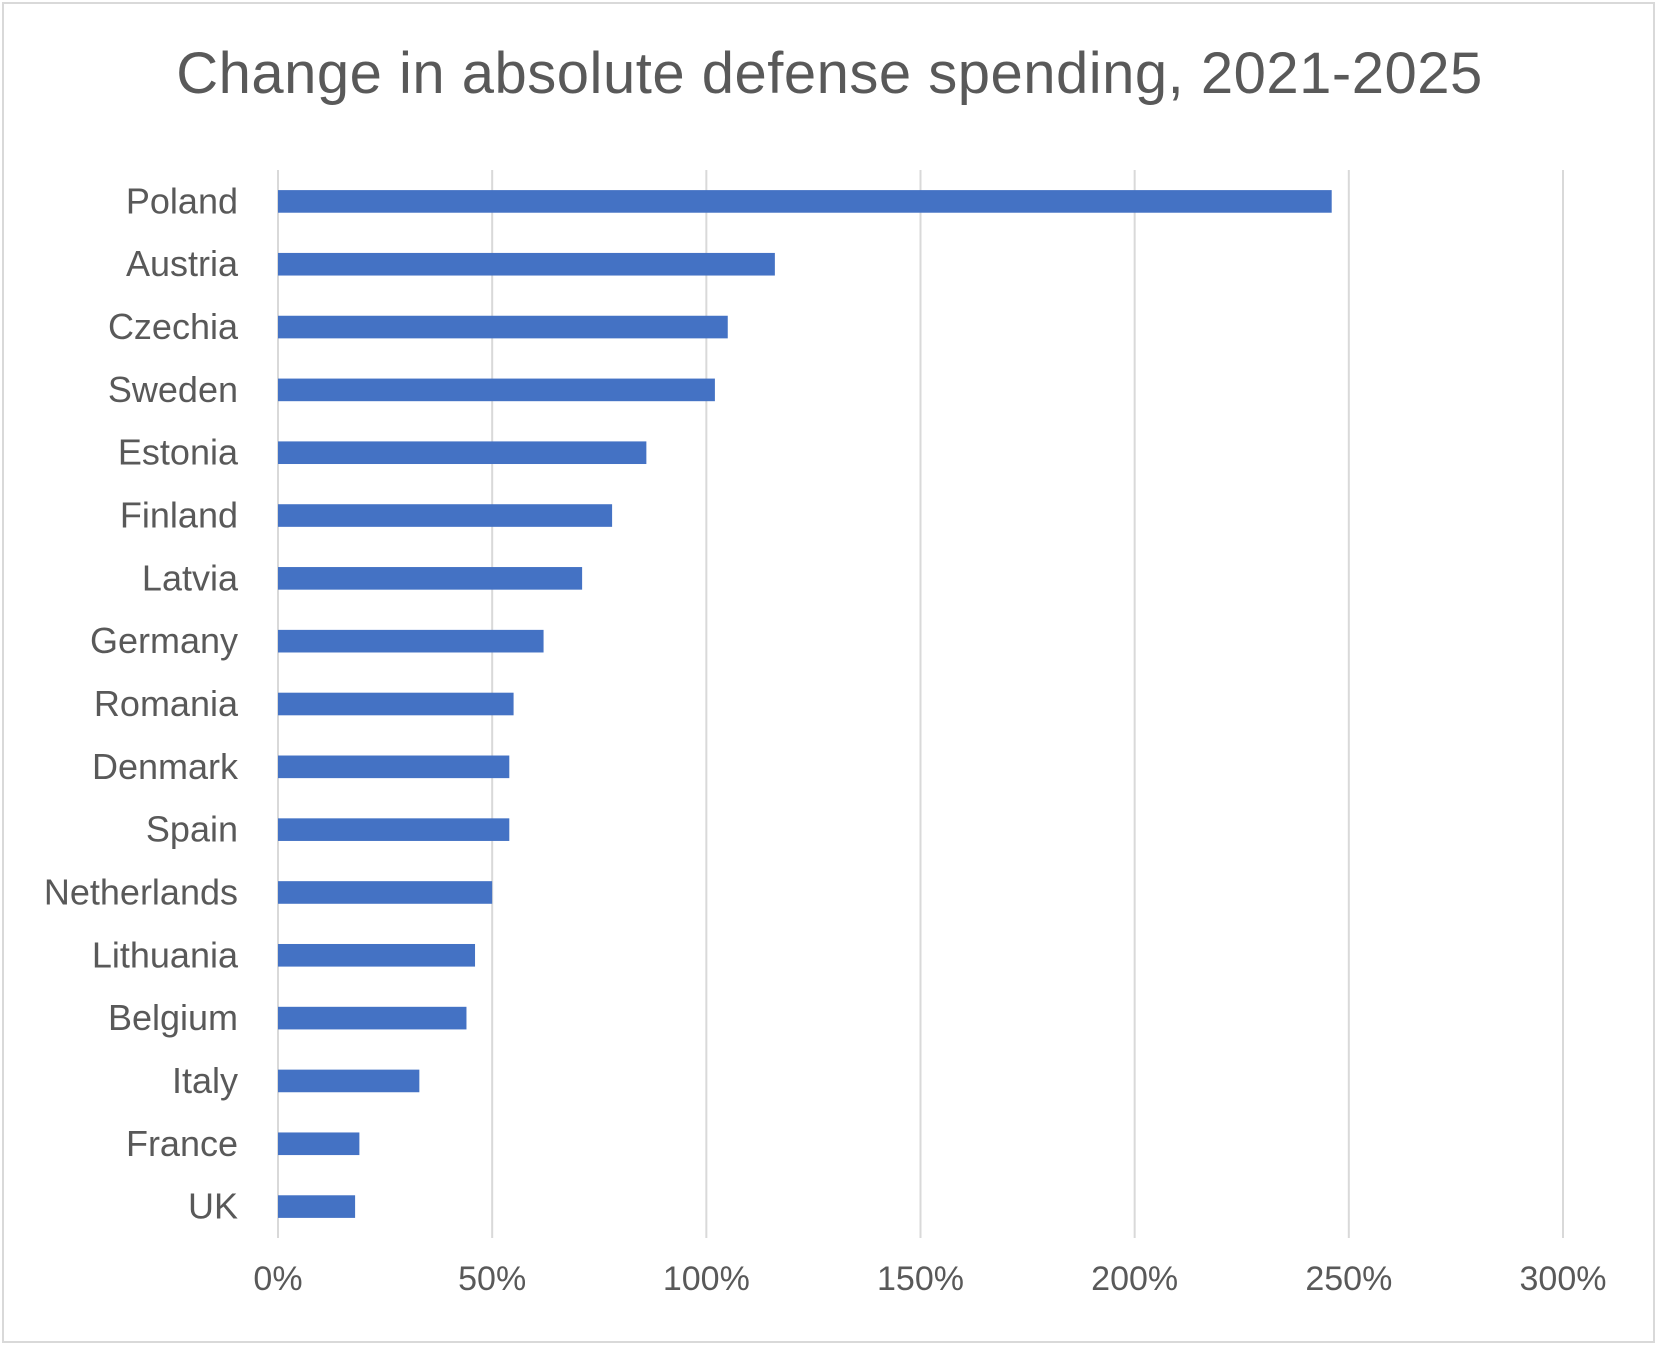  Describe the element at coordinates (411, 641) in the screenshot. I see `bar-germany` at that location.